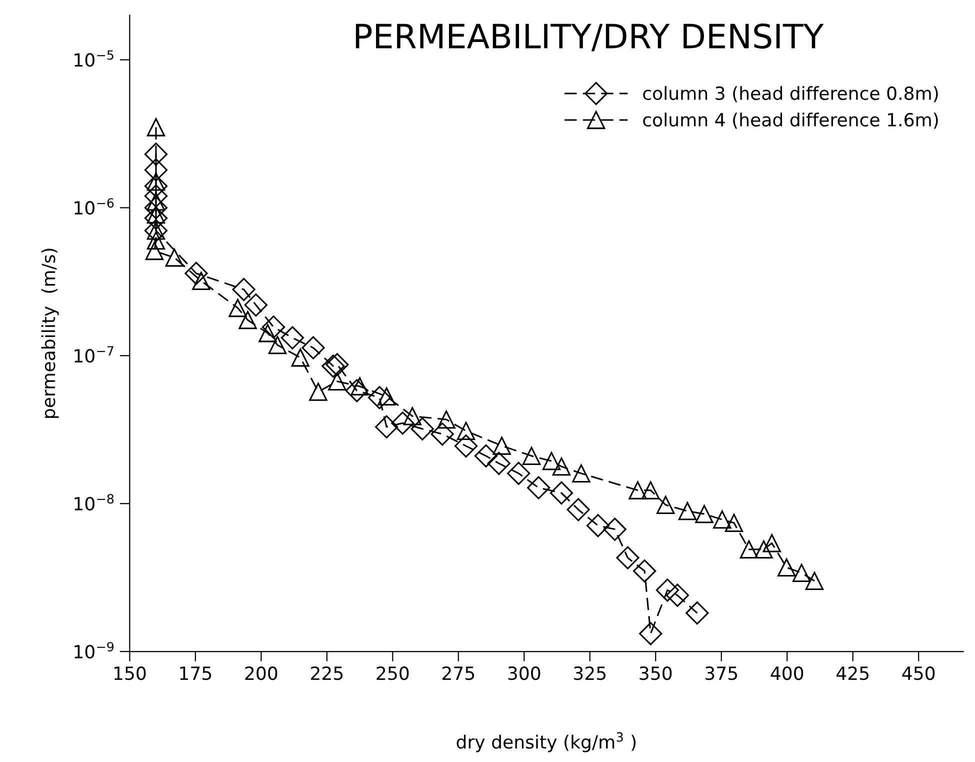 The image size is (975, 762). Describe the element at coordinates (918, 673) in the screenshot. I see `x-tick-label: 450` at that location.